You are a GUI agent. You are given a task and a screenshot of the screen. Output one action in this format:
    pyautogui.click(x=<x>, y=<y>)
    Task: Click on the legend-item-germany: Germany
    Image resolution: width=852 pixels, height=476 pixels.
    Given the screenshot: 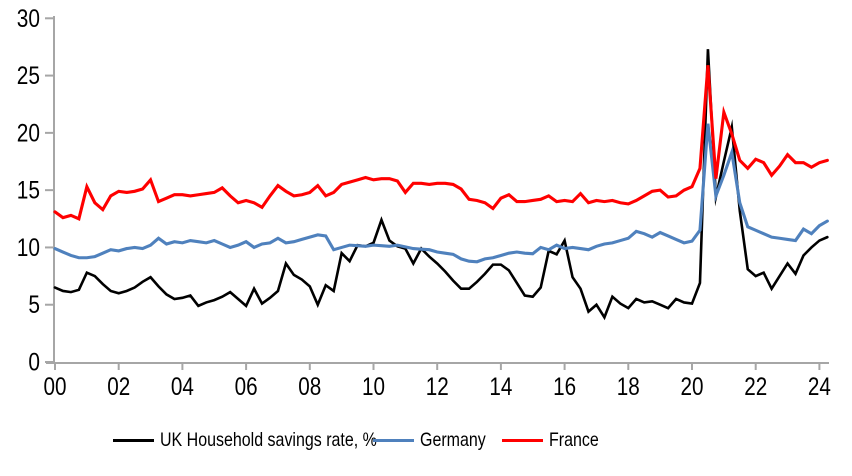 What is the action you would take?
    pyautogui.click(x=436, y=440)
    